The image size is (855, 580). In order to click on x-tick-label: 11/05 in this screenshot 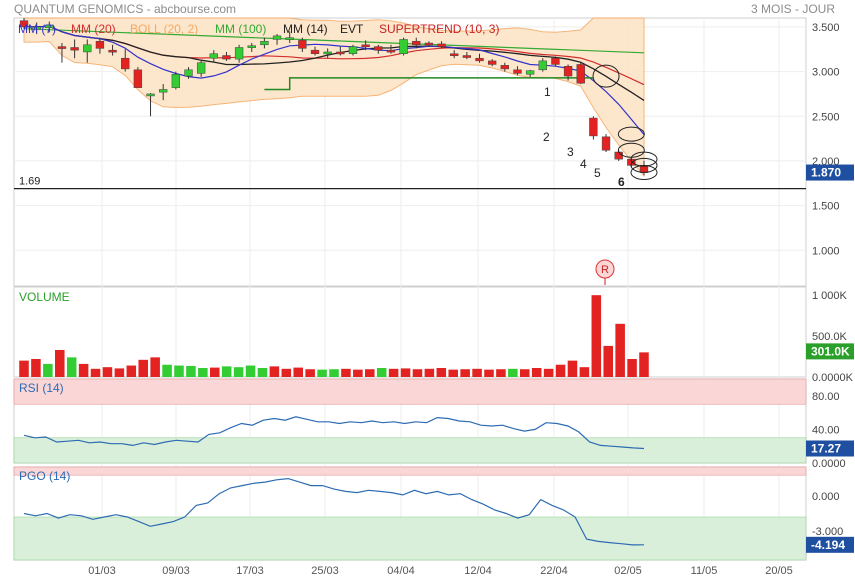, I will do `click(704, 571)`.